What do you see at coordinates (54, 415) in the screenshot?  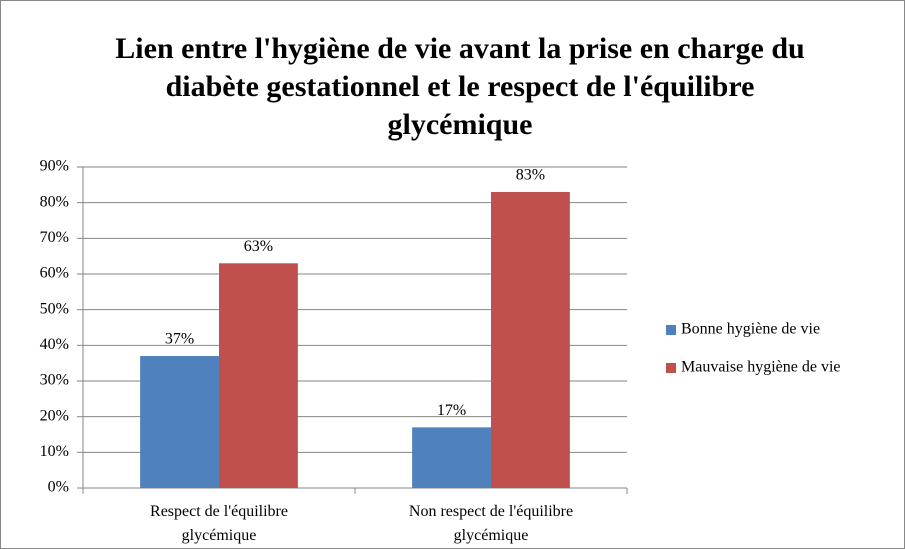 I see `y-tick-label: 20%` at bounding box center [54, 415].